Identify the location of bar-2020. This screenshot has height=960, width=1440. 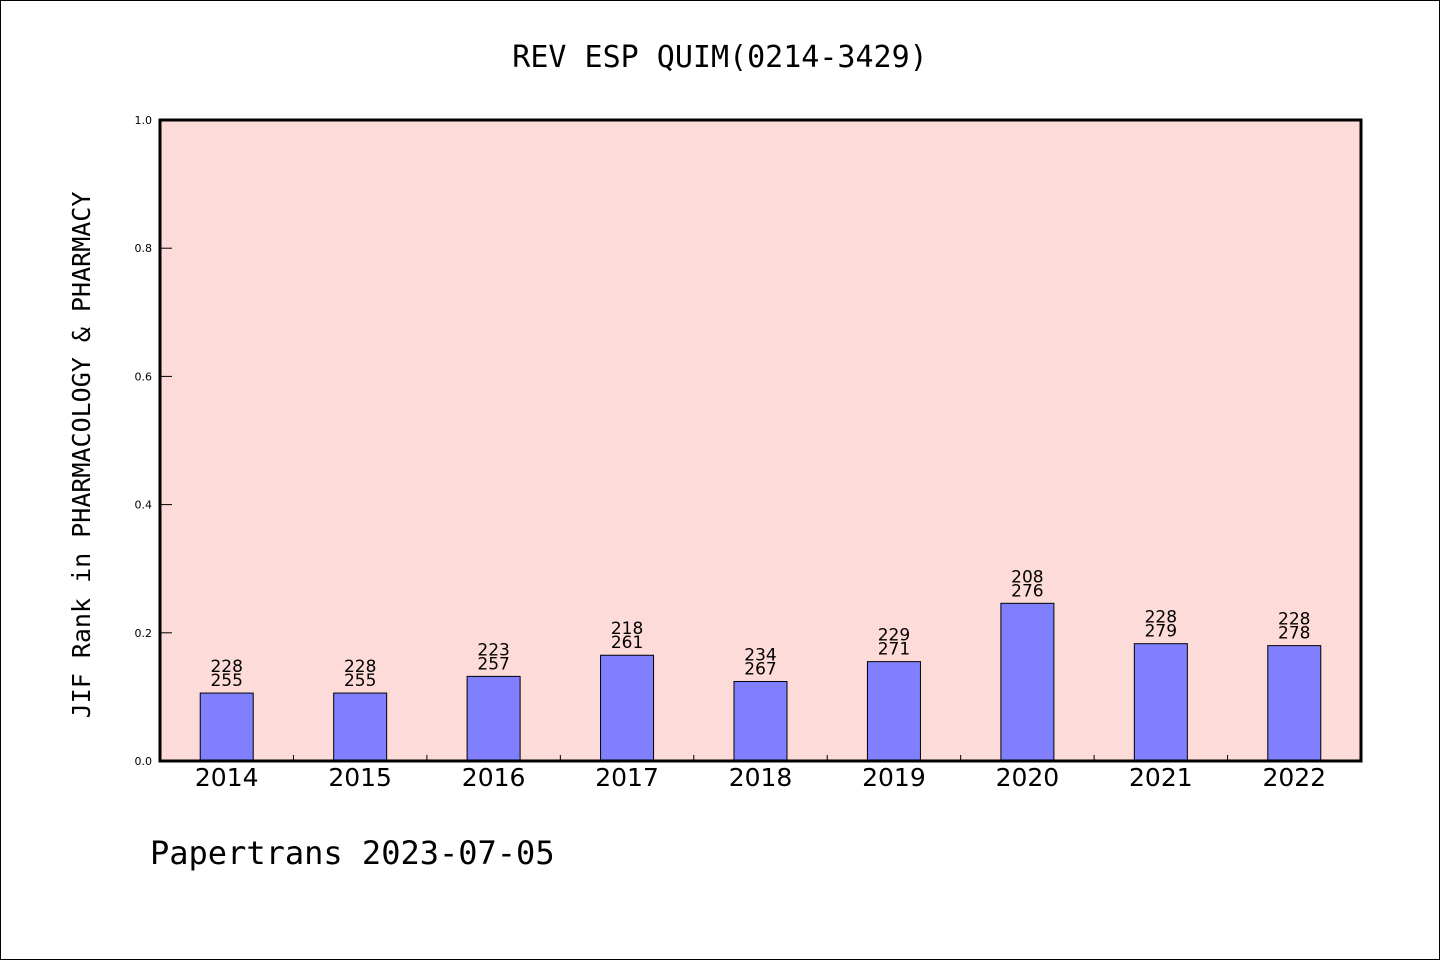
(1027, 682).